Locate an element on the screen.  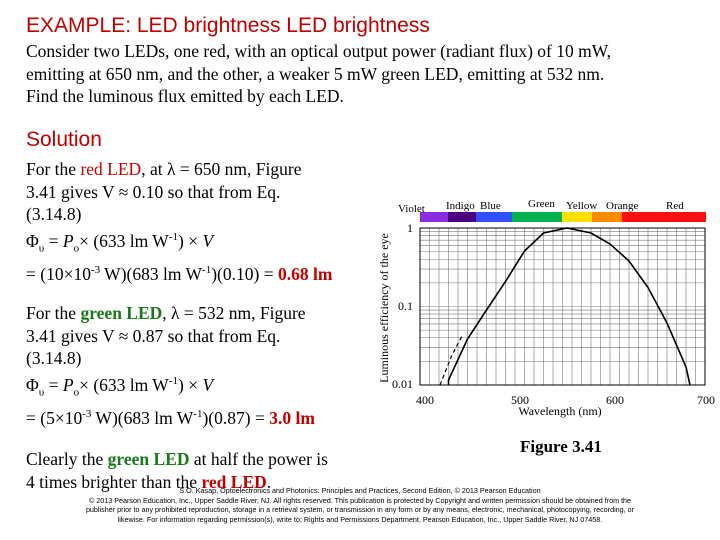
solution-heading: Solution is located at coordinates (64, 139).